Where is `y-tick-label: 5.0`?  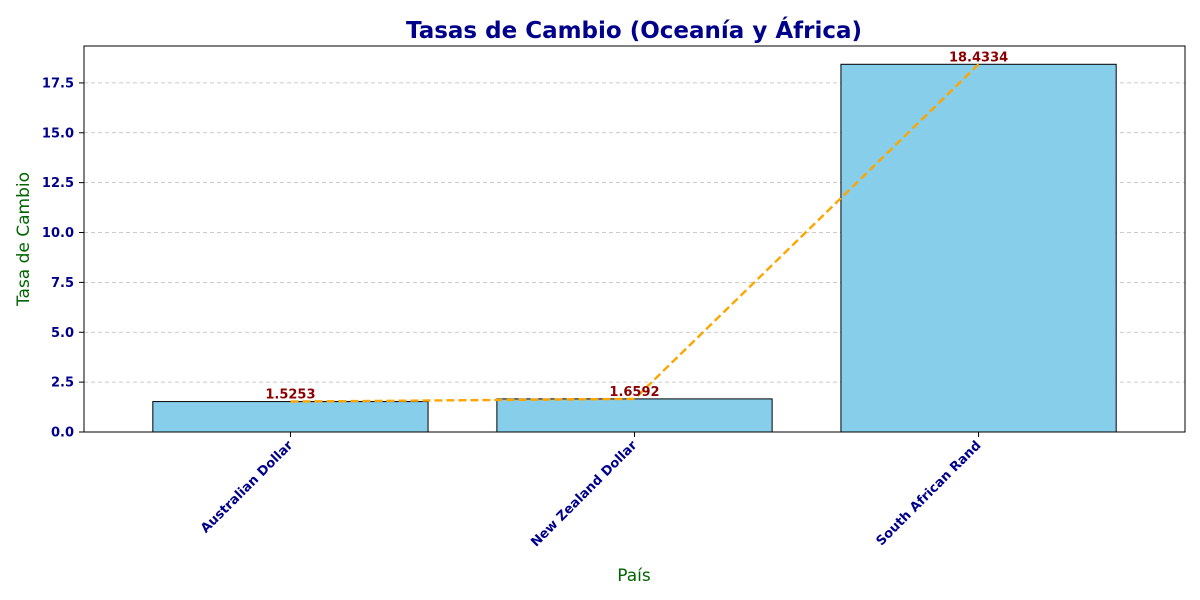 y-tick-label: 5.0 is located at coordinates (62, 333).